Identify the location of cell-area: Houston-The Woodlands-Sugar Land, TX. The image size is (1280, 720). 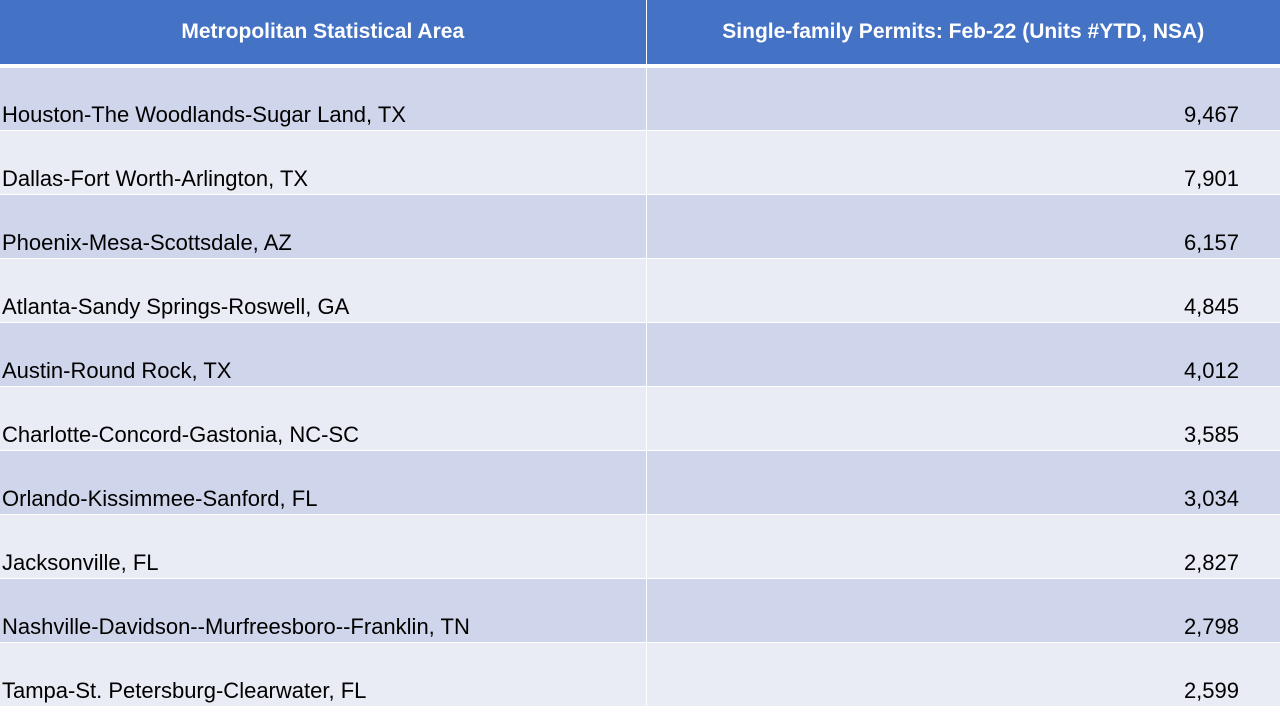
(323, 98).